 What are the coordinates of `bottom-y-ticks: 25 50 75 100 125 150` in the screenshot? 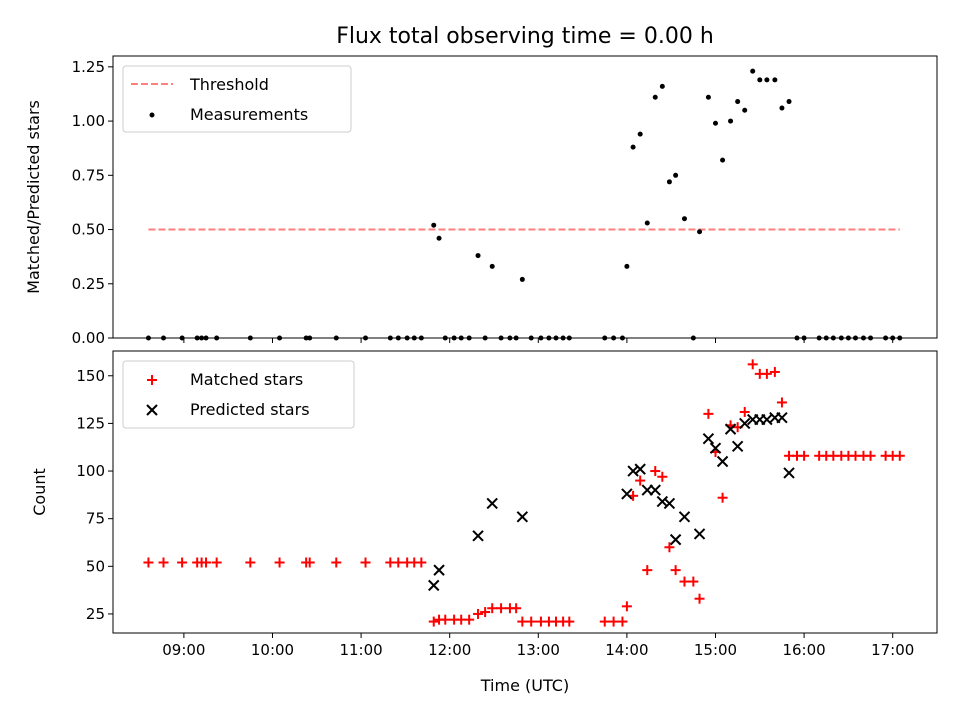 It's located at (94, 495).